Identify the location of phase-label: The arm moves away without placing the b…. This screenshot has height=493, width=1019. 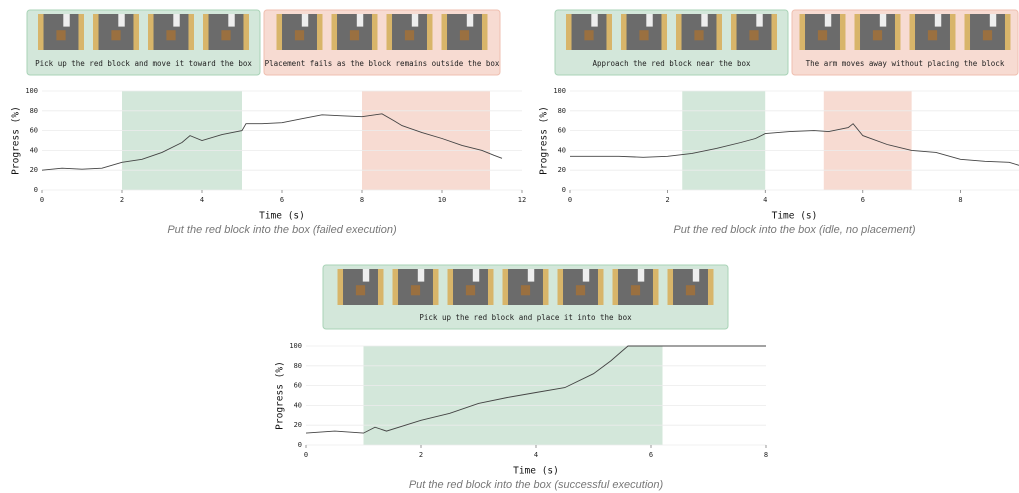
(905, 63).